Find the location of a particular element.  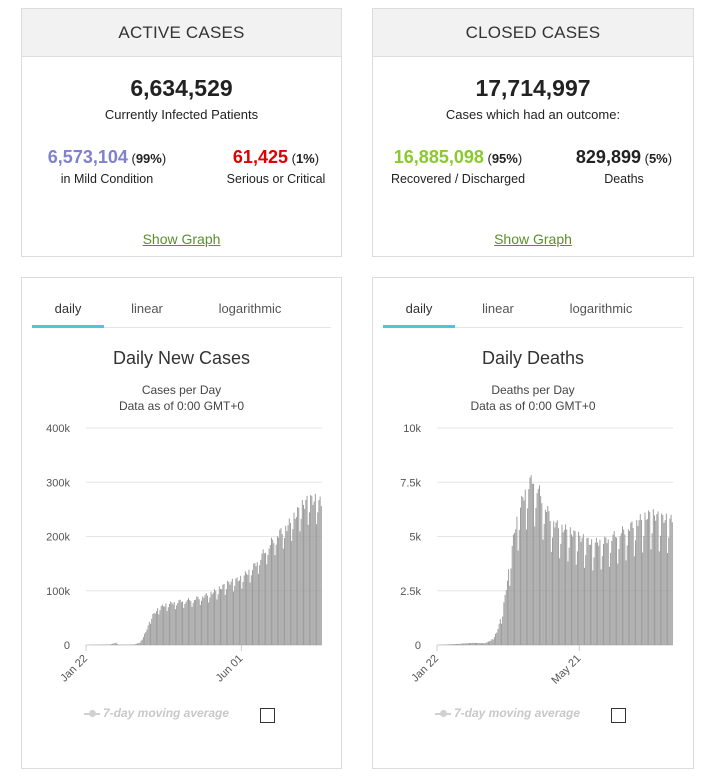

x-tick-label: May 21 is located at coordinates (566, 670).